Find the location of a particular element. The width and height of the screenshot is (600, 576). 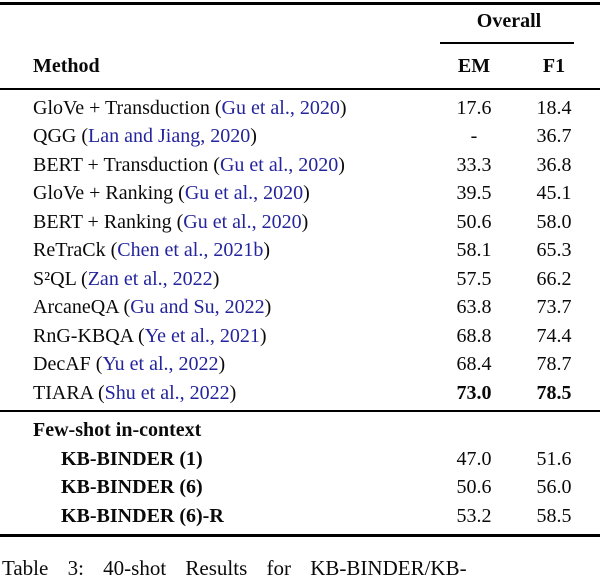

method-name: RnG-KBQA is located at coordinates (83, 335).